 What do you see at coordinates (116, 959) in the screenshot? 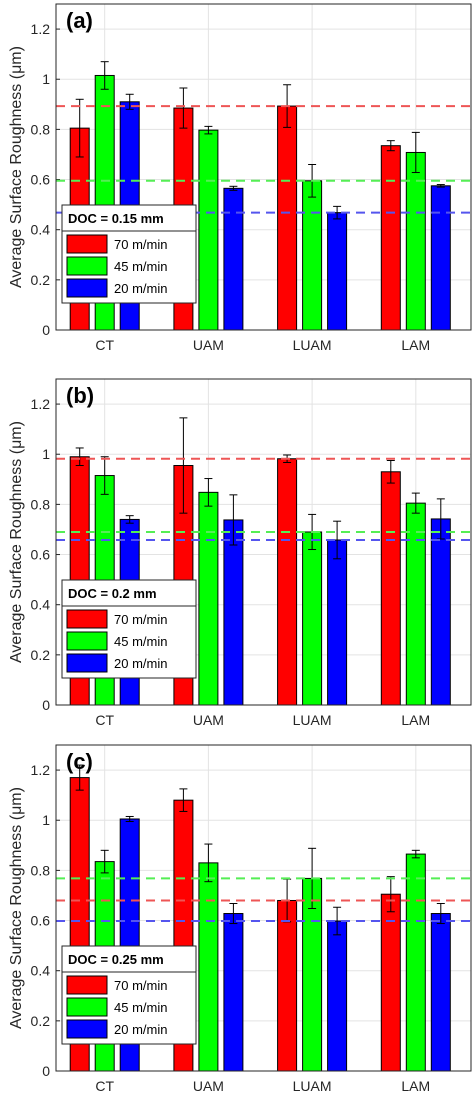
I see `legend-title: DOC = 0.25 mm` at bounding box center [116, 959].